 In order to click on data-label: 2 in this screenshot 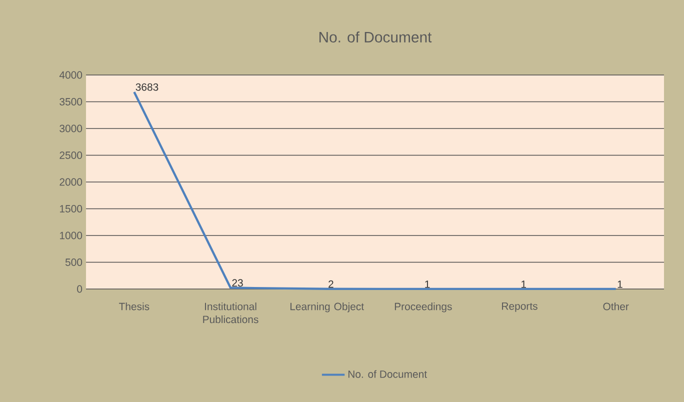, I will do `click(331, 284)`.